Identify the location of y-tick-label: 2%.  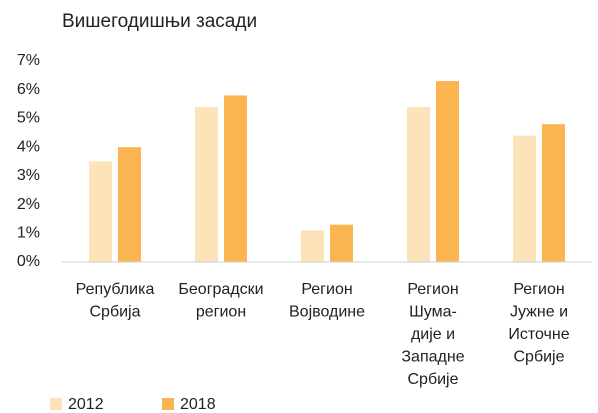
(28, 204).